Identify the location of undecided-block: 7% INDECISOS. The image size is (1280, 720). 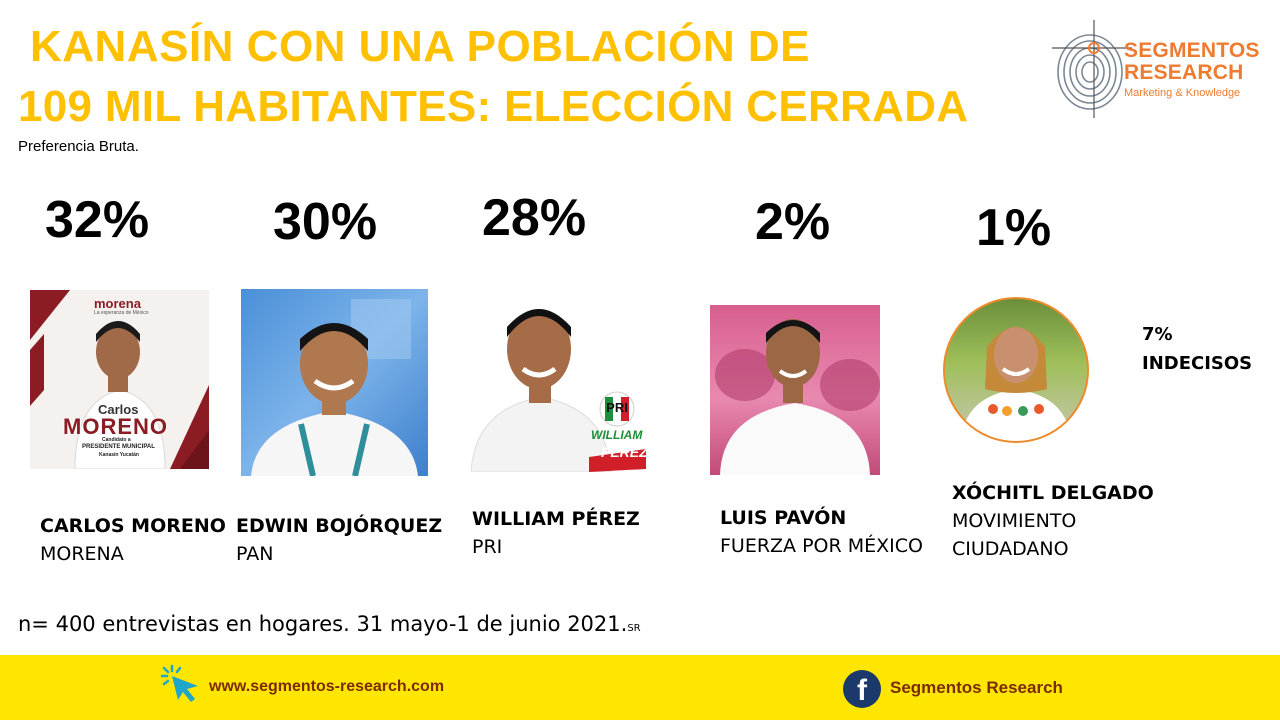
(1197, 349).